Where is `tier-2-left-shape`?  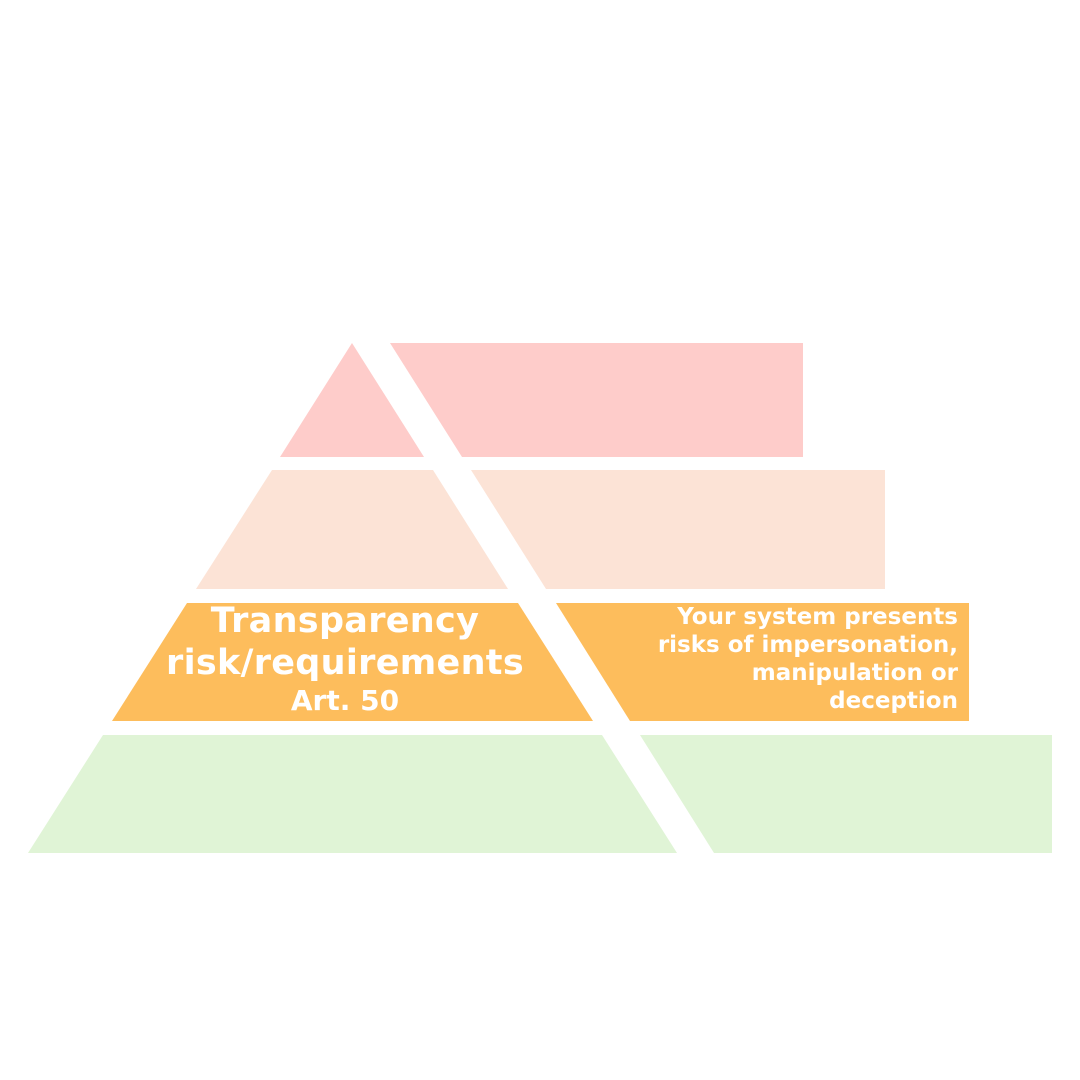
tier-2-left-shape is located at coordinates (352, 529).